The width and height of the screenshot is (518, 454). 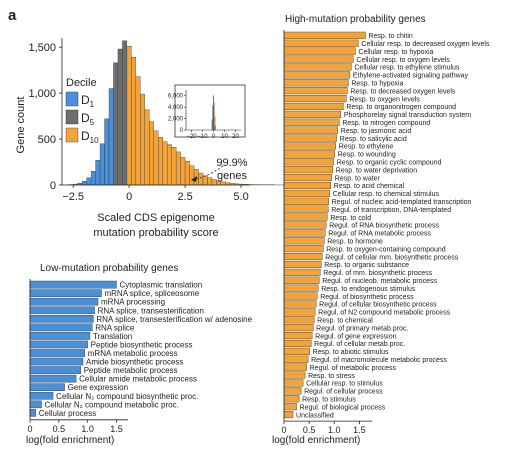 I want to click on hist-y-tick-label: 1,500, so click(x=42, y=48).